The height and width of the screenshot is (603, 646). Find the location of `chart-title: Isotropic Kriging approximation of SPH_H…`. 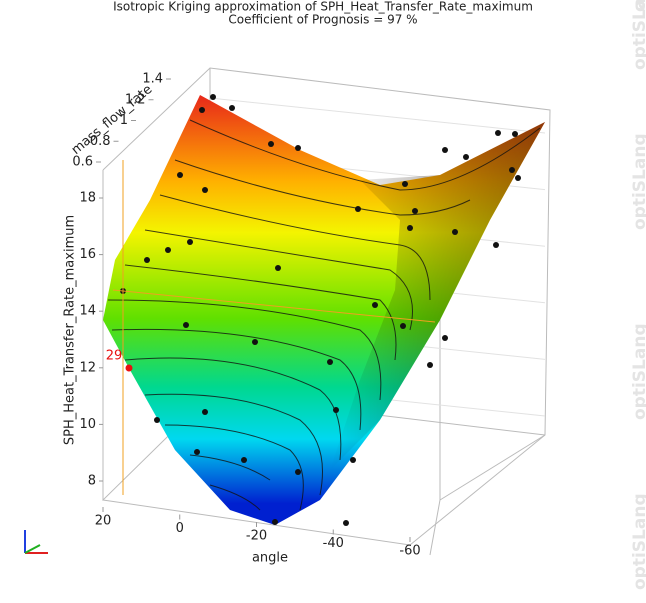

chart-title: Isotropic Kriging approximation of SPH_H… is located at coordinates (323, 7).